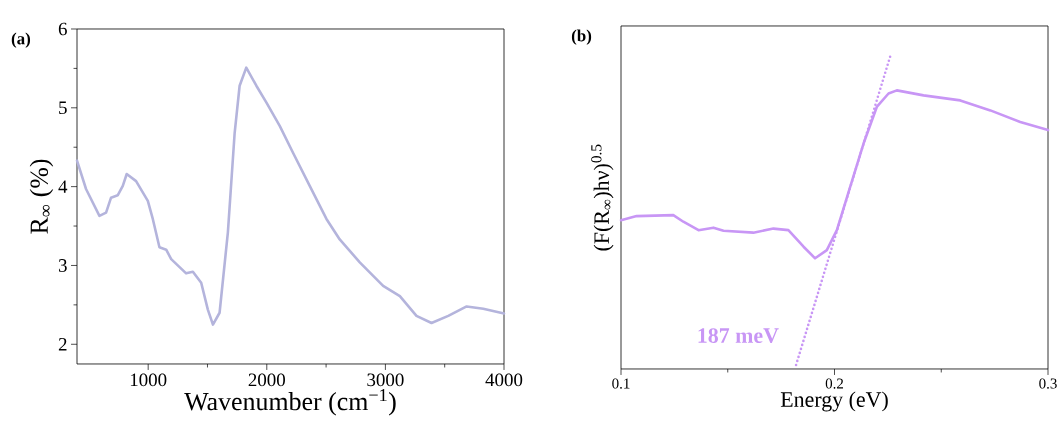 The image size is (1062, 437). Describe the element at coordinates (62, 29) in the screenshot. I see `y-tick-label: 6` at that location.